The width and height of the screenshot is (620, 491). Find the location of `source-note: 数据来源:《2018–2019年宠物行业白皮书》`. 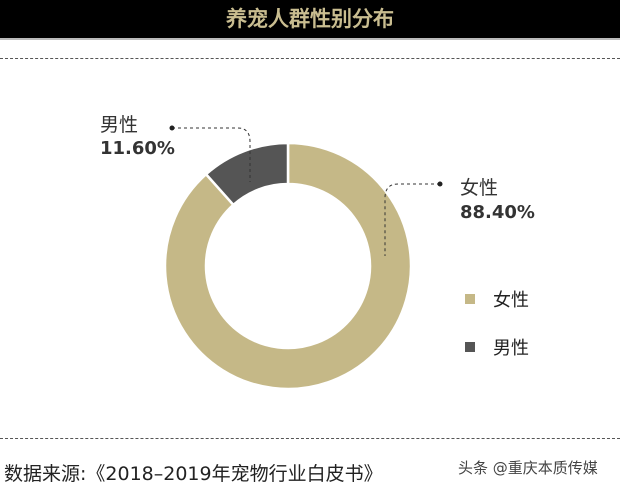

source-note: 数据来源:《2018–2019年宠物行业白皮书》 is located at coordinates (193, 474).